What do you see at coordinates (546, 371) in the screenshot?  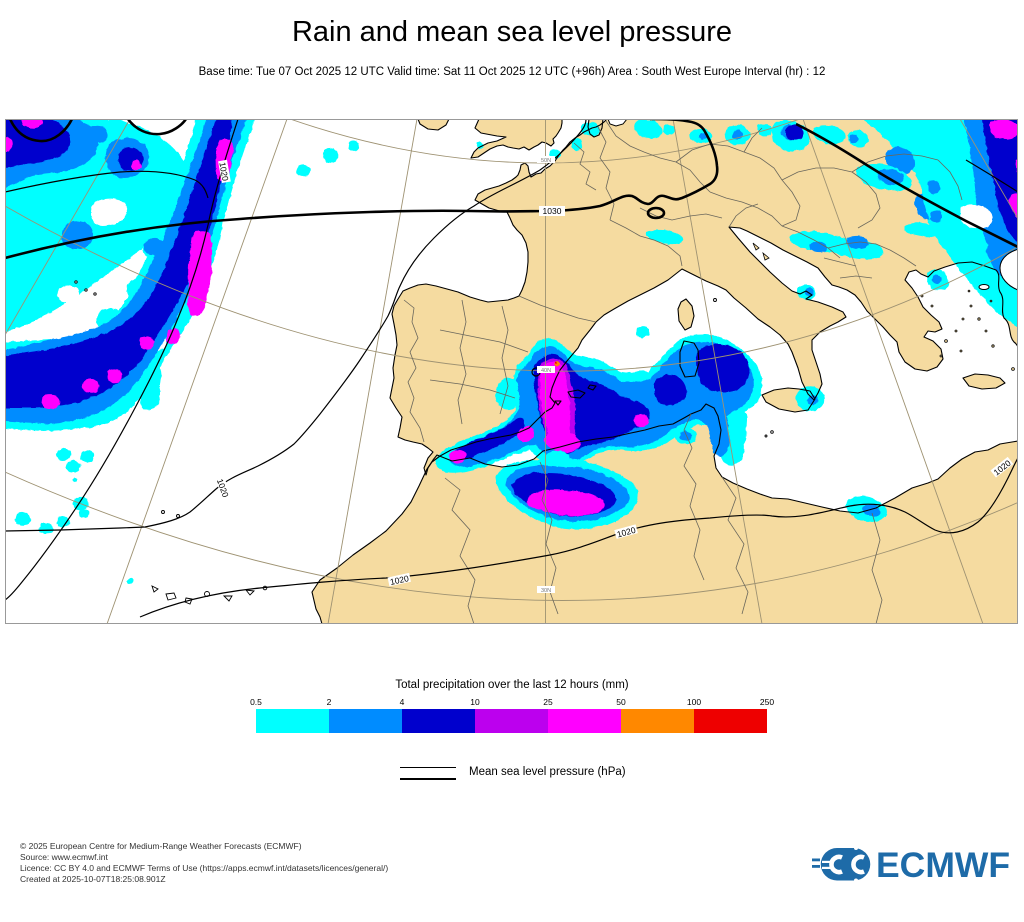 I see `svg-text: 40N` at bounding box center [546, 371].